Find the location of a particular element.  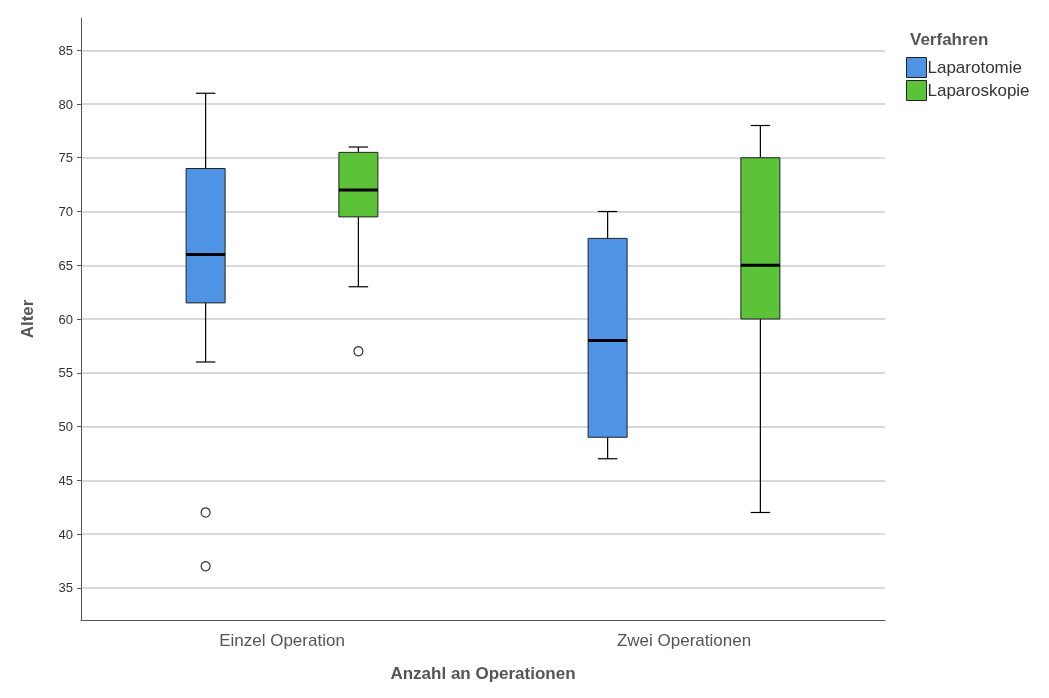

y-axis-title: Alter is located at coordinates (27, 319).